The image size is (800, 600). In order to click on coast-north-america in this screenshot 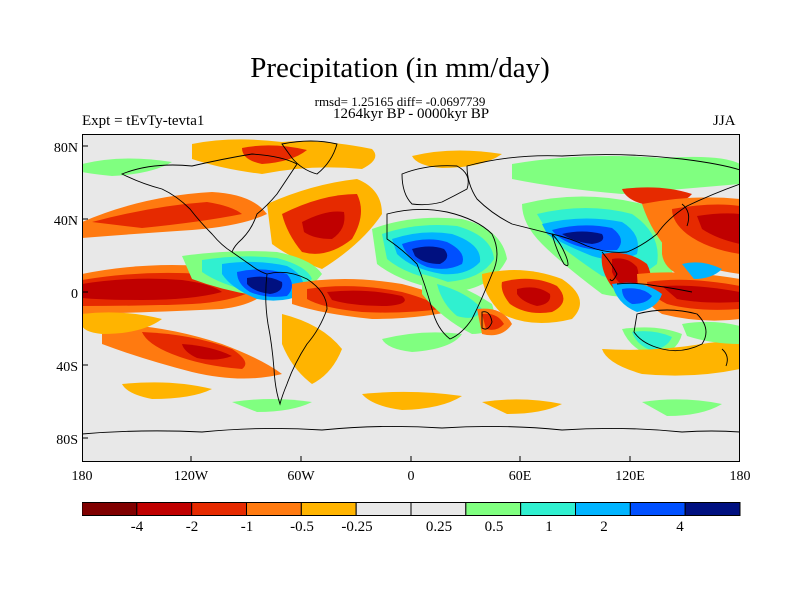, I will do `click(209, 203)`.